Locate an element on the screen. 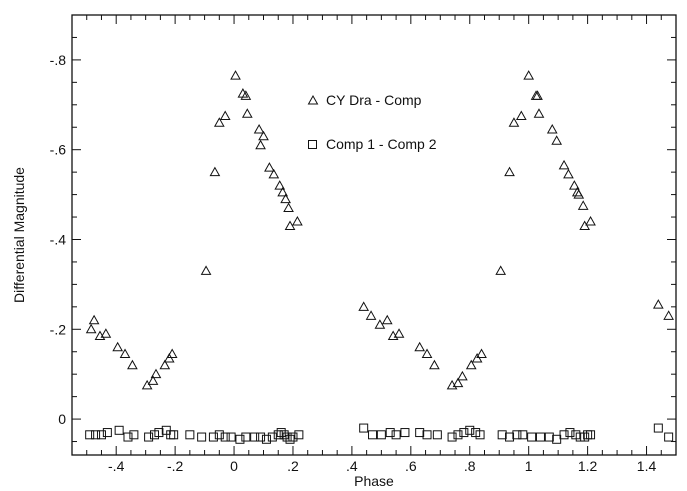 The width and height of the screenshot is (687, 491). x-tick-label: .8 is located at coordinates (470, 466).